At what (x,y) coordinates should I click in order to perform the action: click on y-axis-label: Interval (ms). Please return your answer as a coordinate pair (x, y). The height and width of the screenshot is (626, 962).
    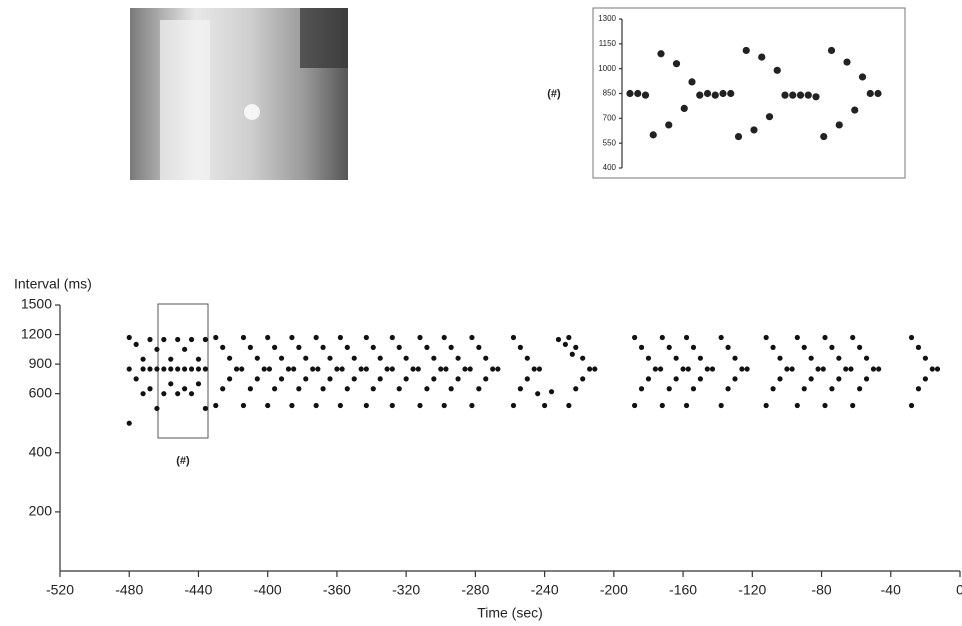
    Looking at the image, I should click on (53, 284).